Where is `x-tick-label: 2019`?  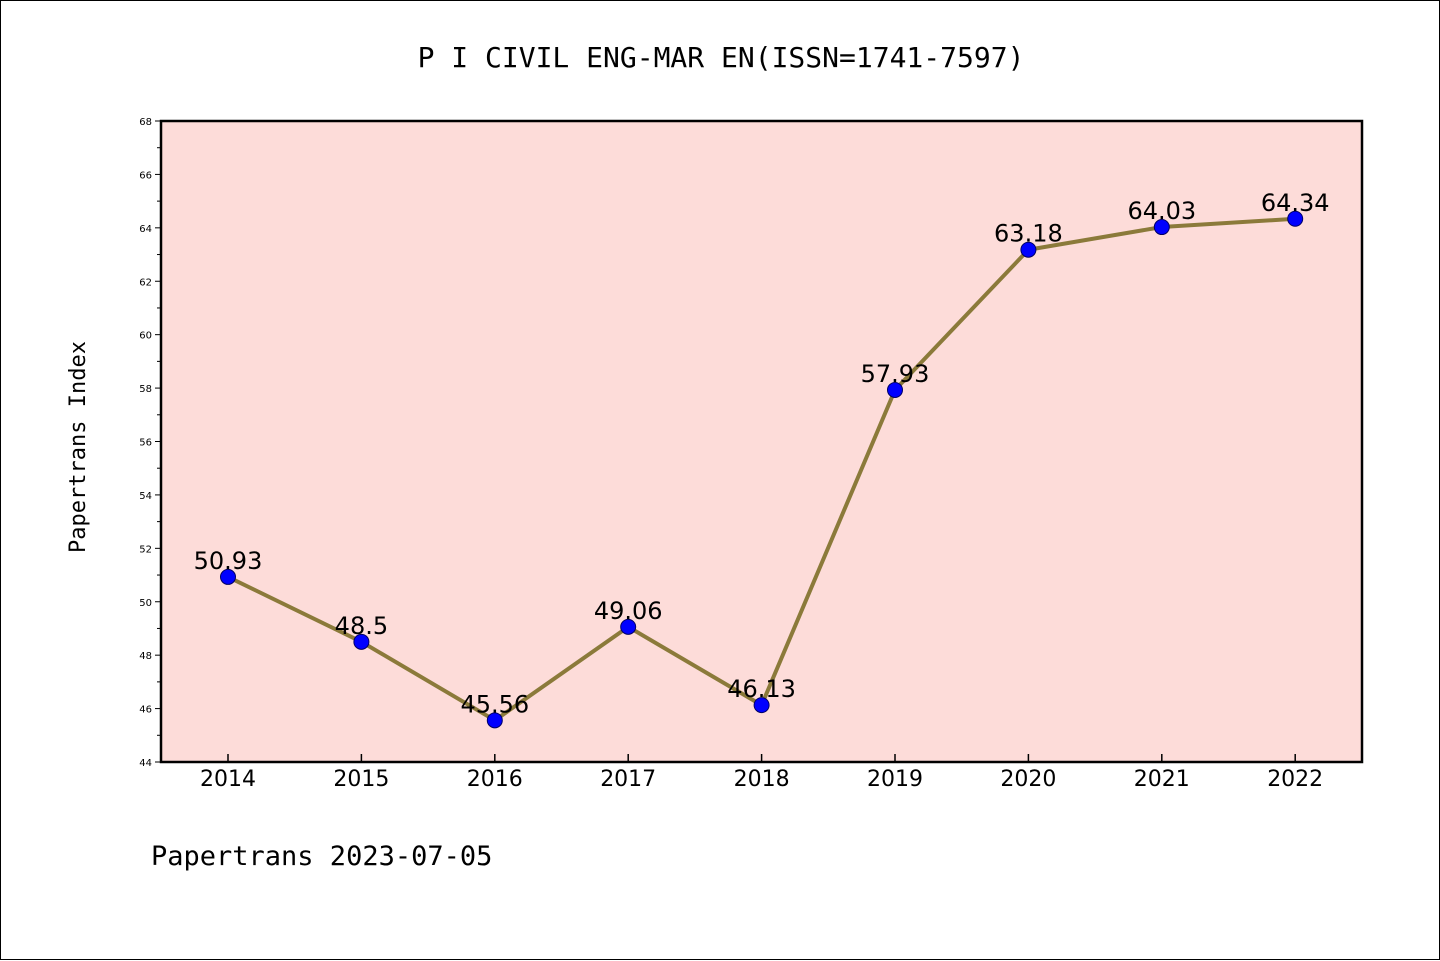
x-tick-label: 2019 is located at coordinates (895, 779).